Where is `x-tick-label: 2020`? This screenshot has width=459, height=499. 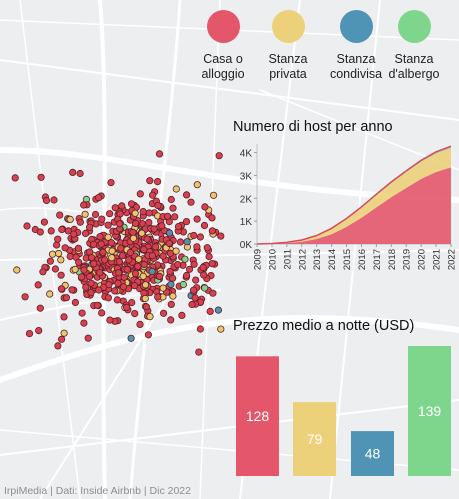 x-tick-label: 2020 is located at coordinates (422, 259).